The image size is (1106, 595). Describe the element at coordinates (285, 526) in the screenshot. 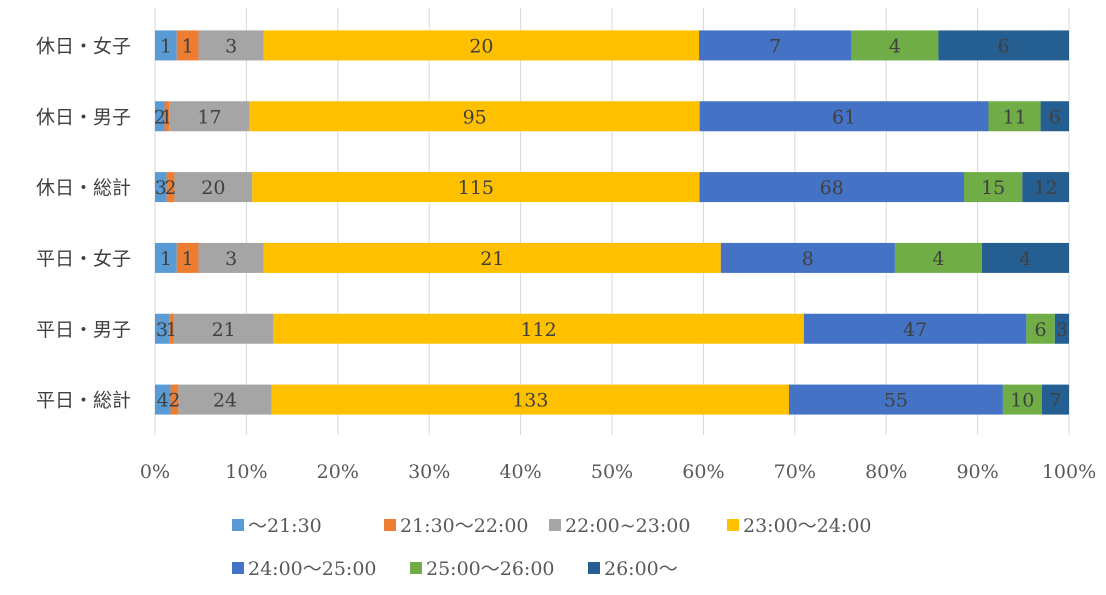

I see `legend-label: ～21:30` at that location.